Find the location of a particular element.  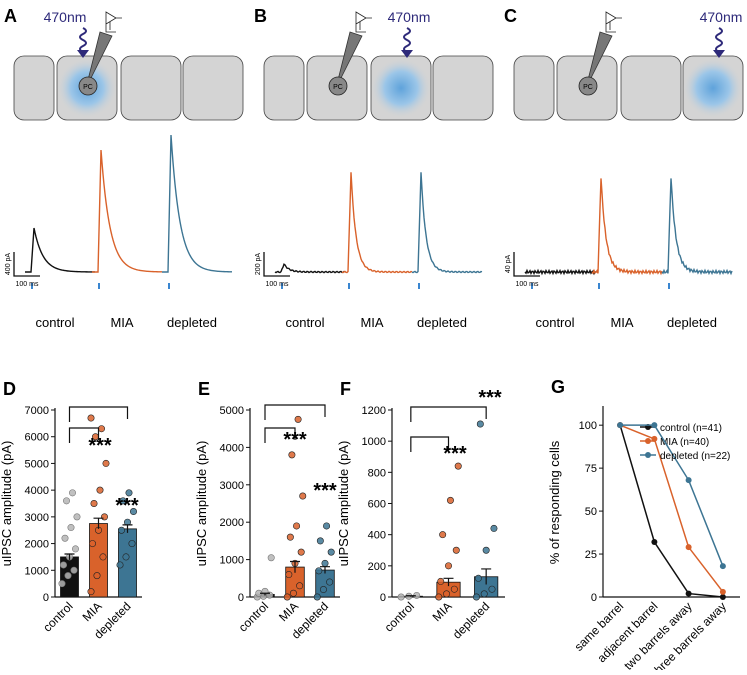

scale-label: 400 pA is located at coordinates (8, 264).